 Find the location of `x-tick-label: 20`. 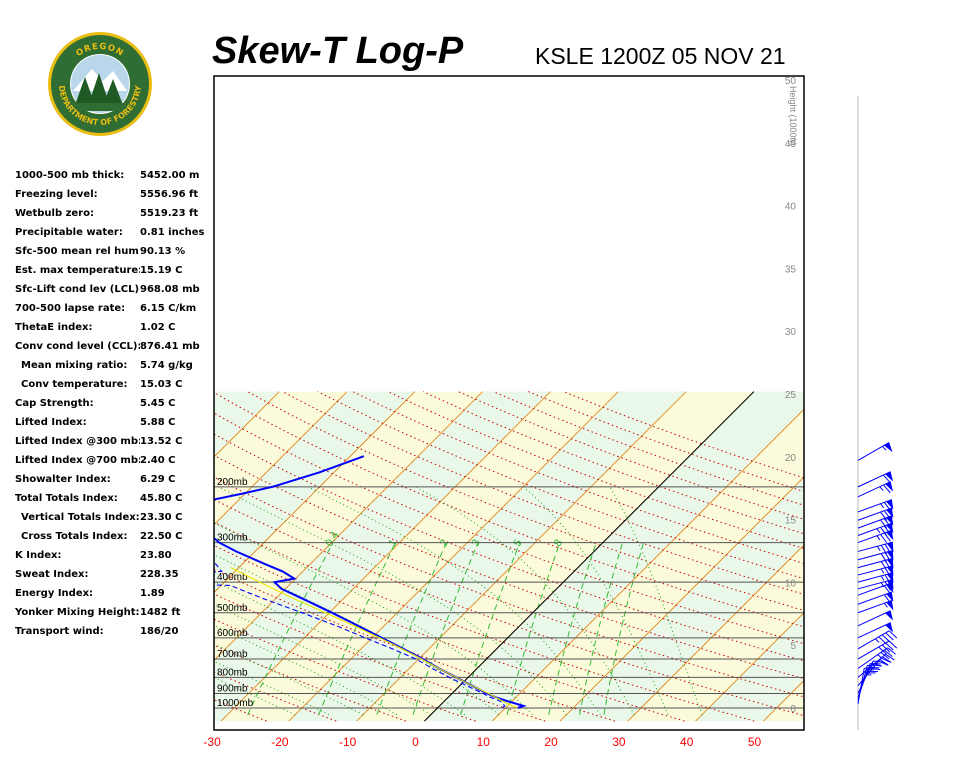

x-tick-label: 20 is located at coordinates (551, 742).